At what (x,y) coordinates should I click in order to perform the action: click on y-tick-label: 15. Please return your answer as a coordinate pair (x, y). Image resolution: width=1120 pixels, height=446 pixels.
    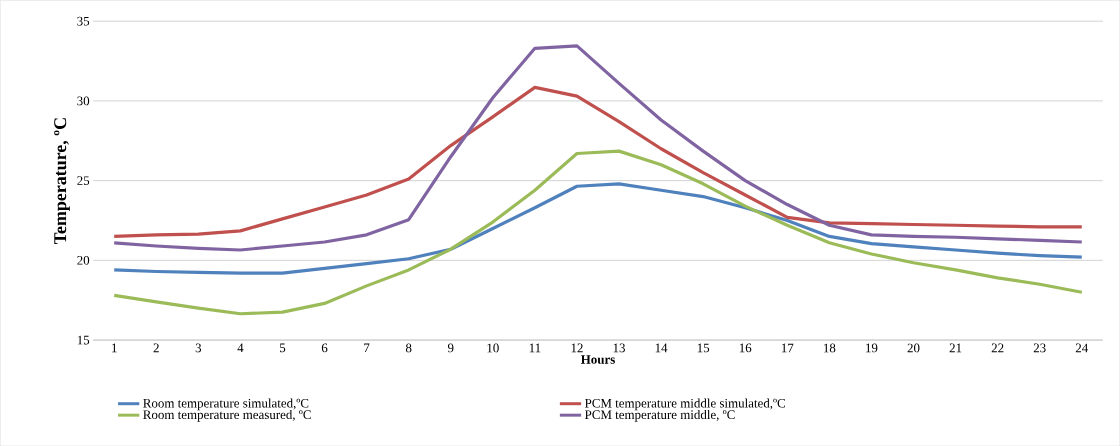
    Looking at the image, I should click on (83, 340).